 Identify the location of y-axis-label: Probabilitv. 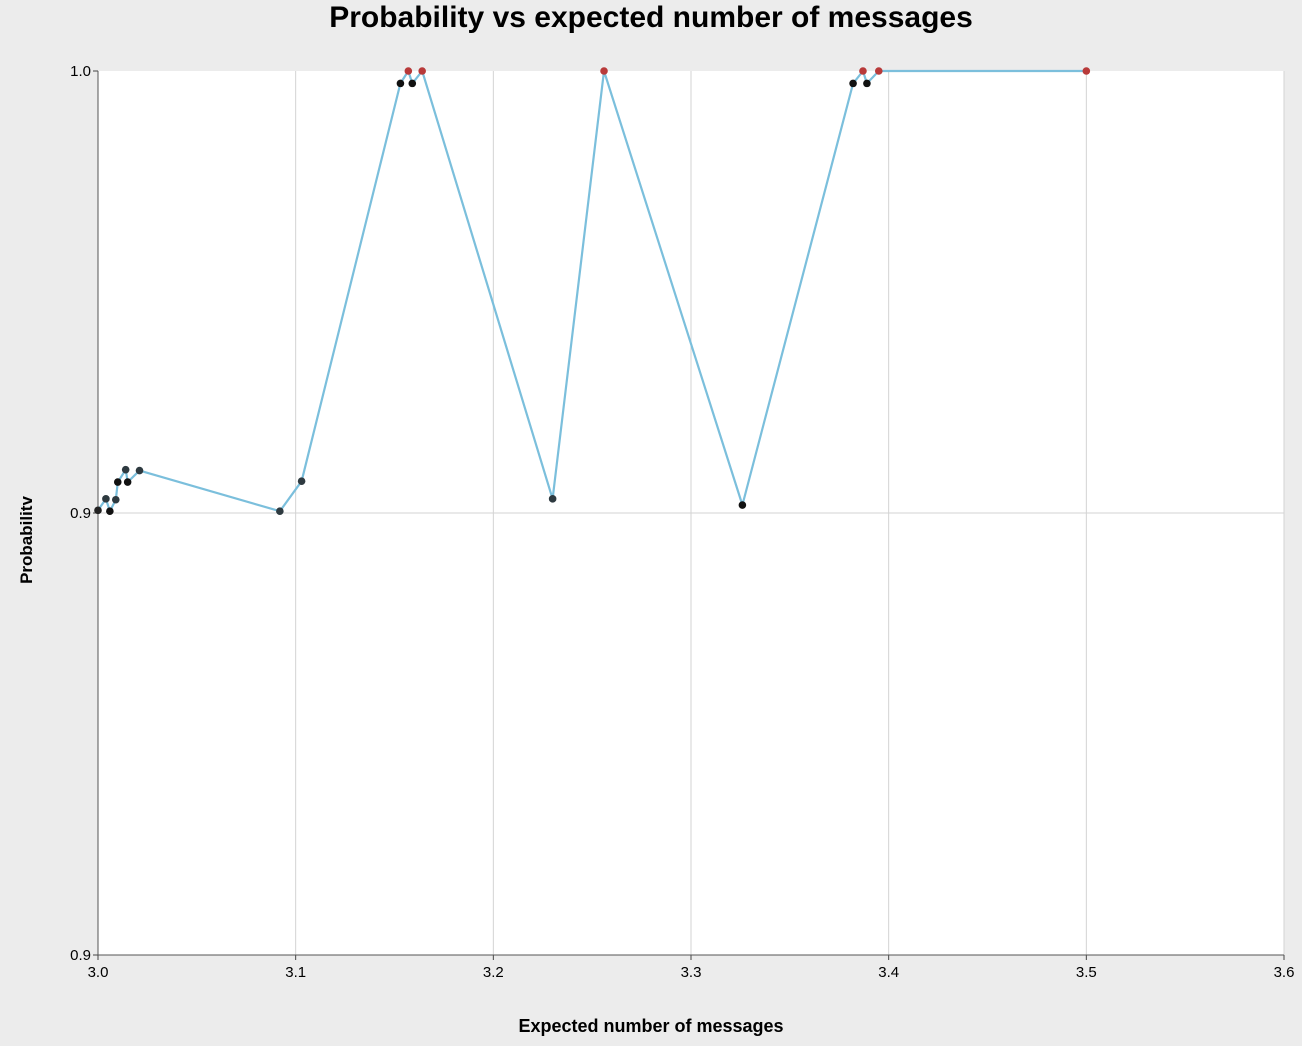
(26, 540).